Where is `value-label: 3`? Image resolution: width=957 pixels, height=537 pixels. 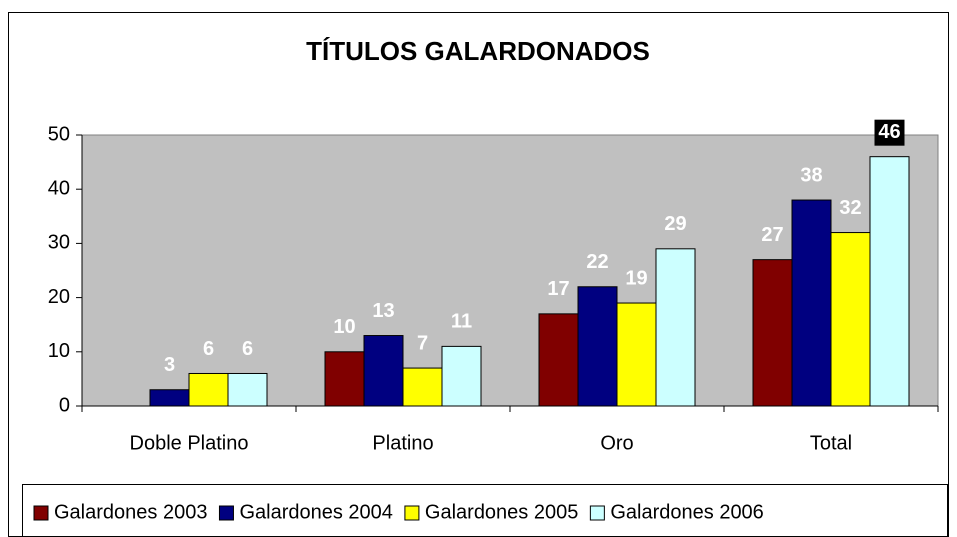
value-label: 3 is located at coordinates (169, 365).